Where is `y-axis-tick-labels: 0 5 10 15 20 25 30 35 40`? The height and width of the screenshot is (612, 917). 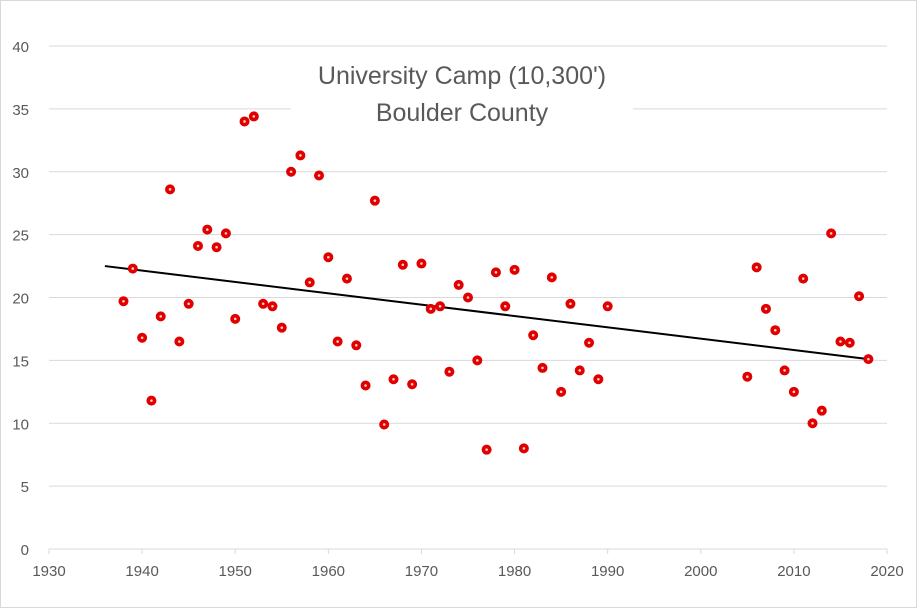
y-axis-tick-labels: 0 5 10 15 20 25 30 35 40 is located at coordinates (20, 299).